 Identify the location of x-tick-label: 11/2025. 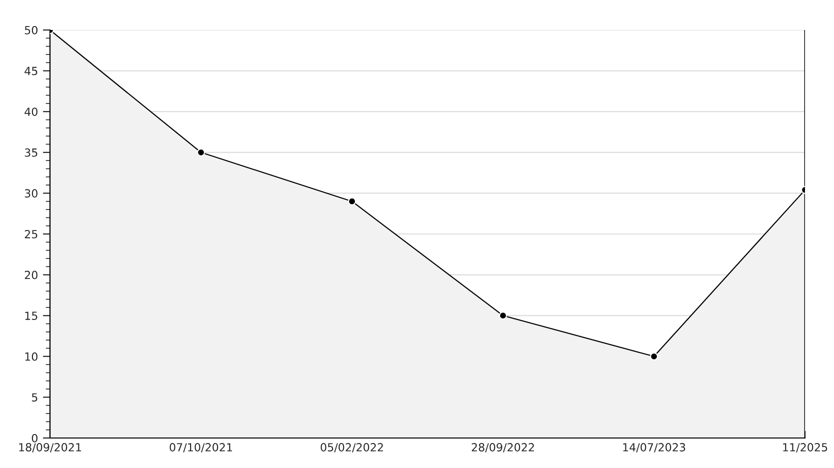
(805, 447).